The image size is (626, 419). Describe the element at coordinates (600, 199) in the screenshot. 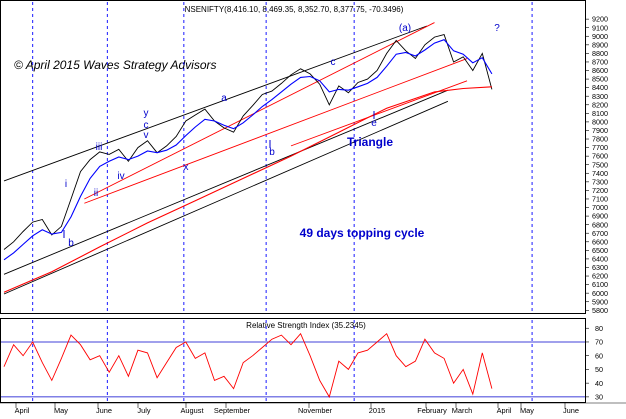

I see `price-tick-label: 7100` at that location.